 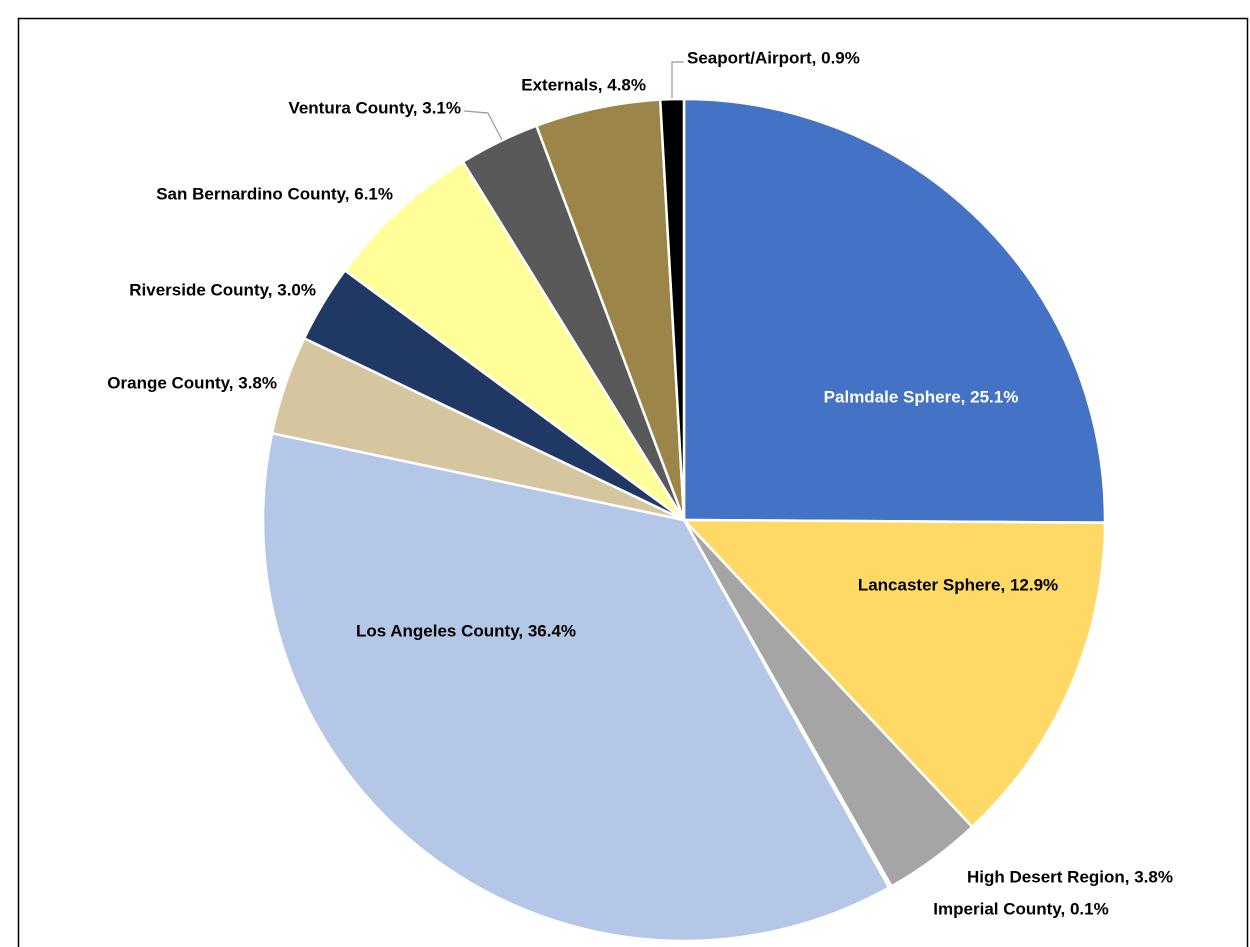 I want to click on data-label: Ventura County, 3.1%, so click(x=374, y=107).